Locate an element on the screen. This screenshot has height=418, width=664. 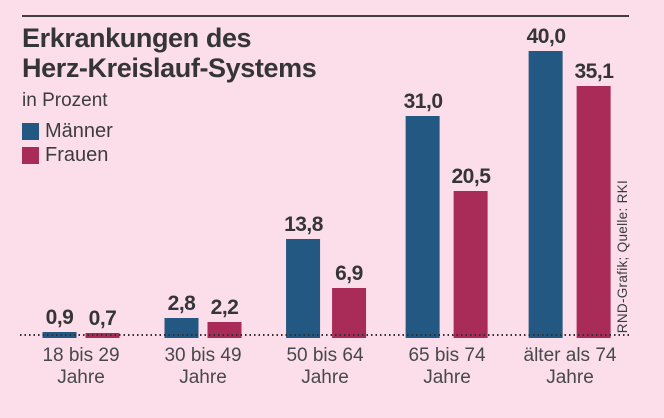
legend-swatch-maenner is located at coordinates (30, 131).